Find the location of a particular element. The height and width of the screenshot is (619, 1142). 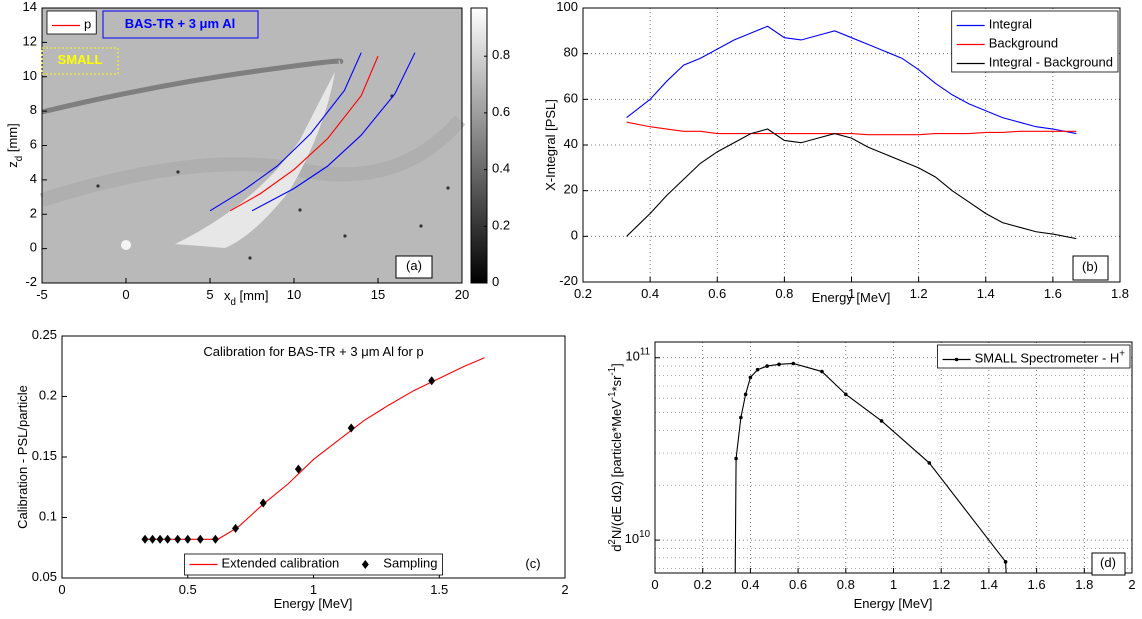

colorbar-tick-label: 0 is located at coordinates (495, 281).